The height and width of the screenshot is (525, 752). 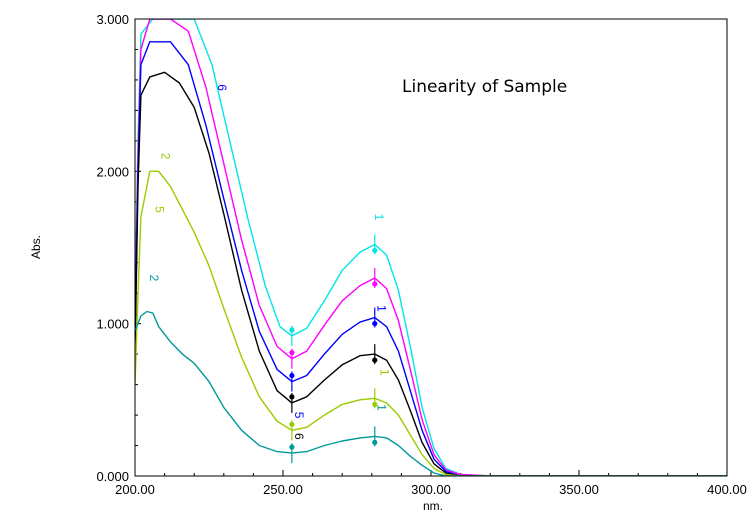 I want to click on x-tick-labels: 200.00 250.00 300.00 350.00 400.00, so click(x=431, y=489).